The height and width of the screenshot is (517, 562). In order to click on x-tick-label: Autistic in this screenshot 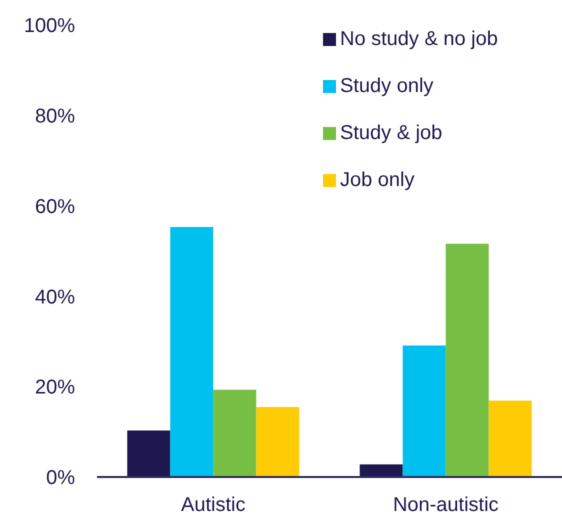, I will do `click(213, 505)`.